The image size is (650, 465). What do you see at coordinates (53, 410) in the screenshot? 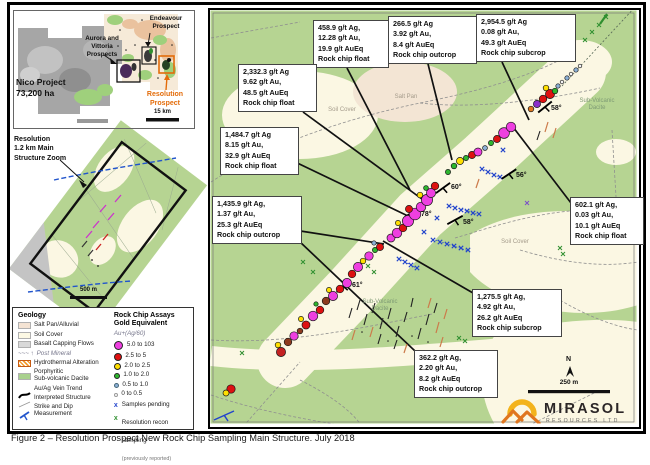
I see `strike-dip-label: Strike and Dip Measurement` at bounding box center [53, 410].